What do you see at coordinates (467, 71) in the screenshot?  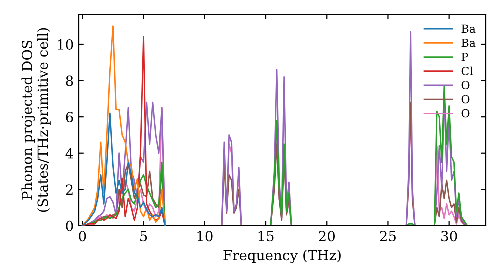 I see `legend-label: Cl` at bounding box center [467, 71].